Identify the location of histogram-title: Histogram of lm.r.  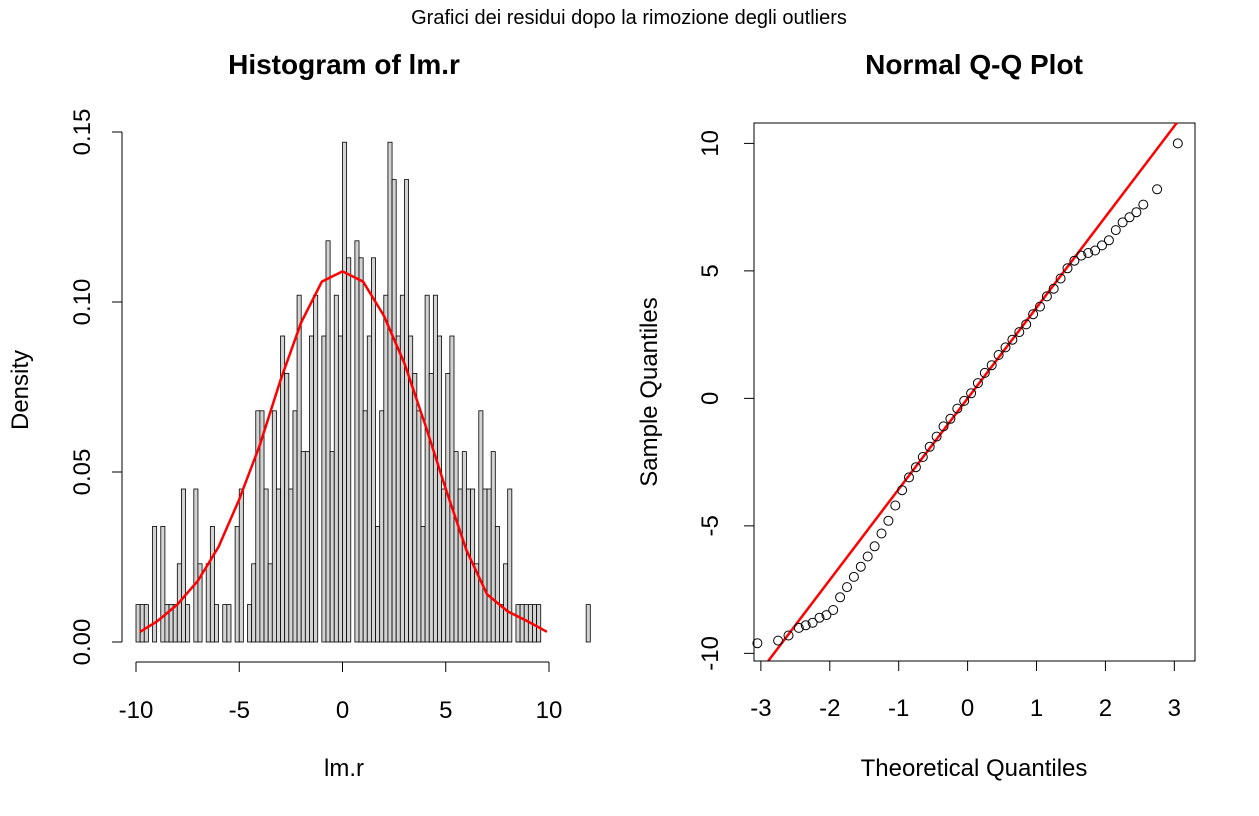
(344, 64).